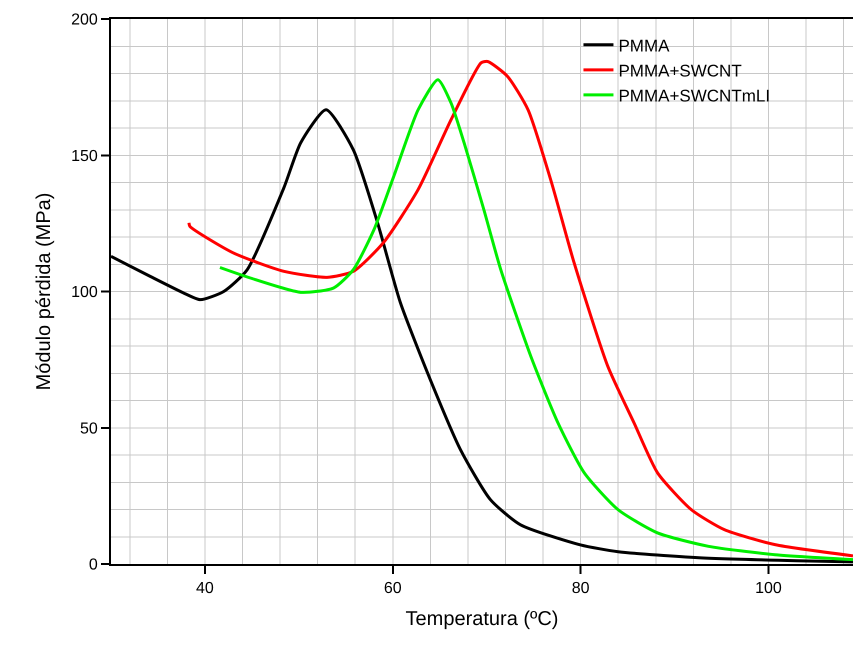  Describe the element at coordinates (393, 589) in the screenshot. I see `x-tick-label: 60` at that location.